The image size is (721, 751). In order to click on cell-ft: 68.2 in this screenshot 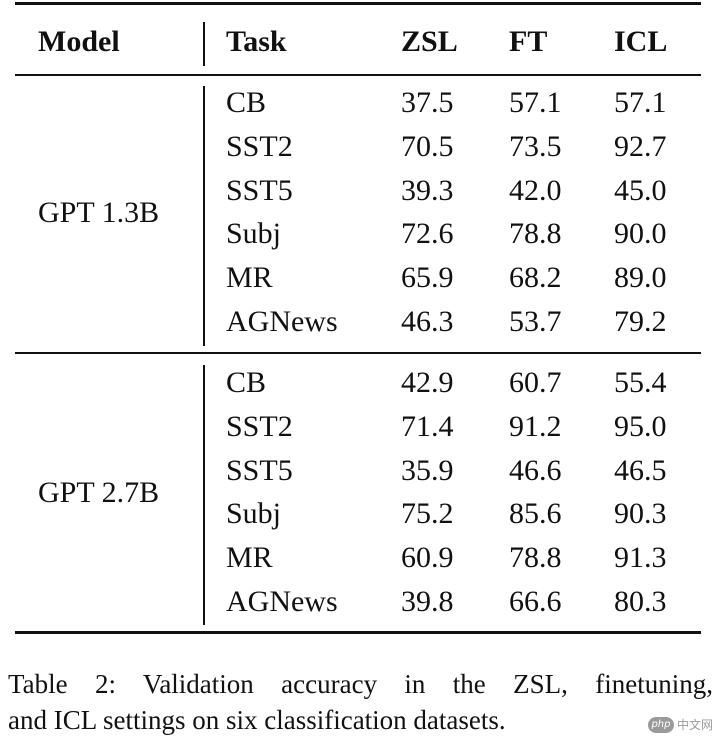, I will do `click(535, 277)`.